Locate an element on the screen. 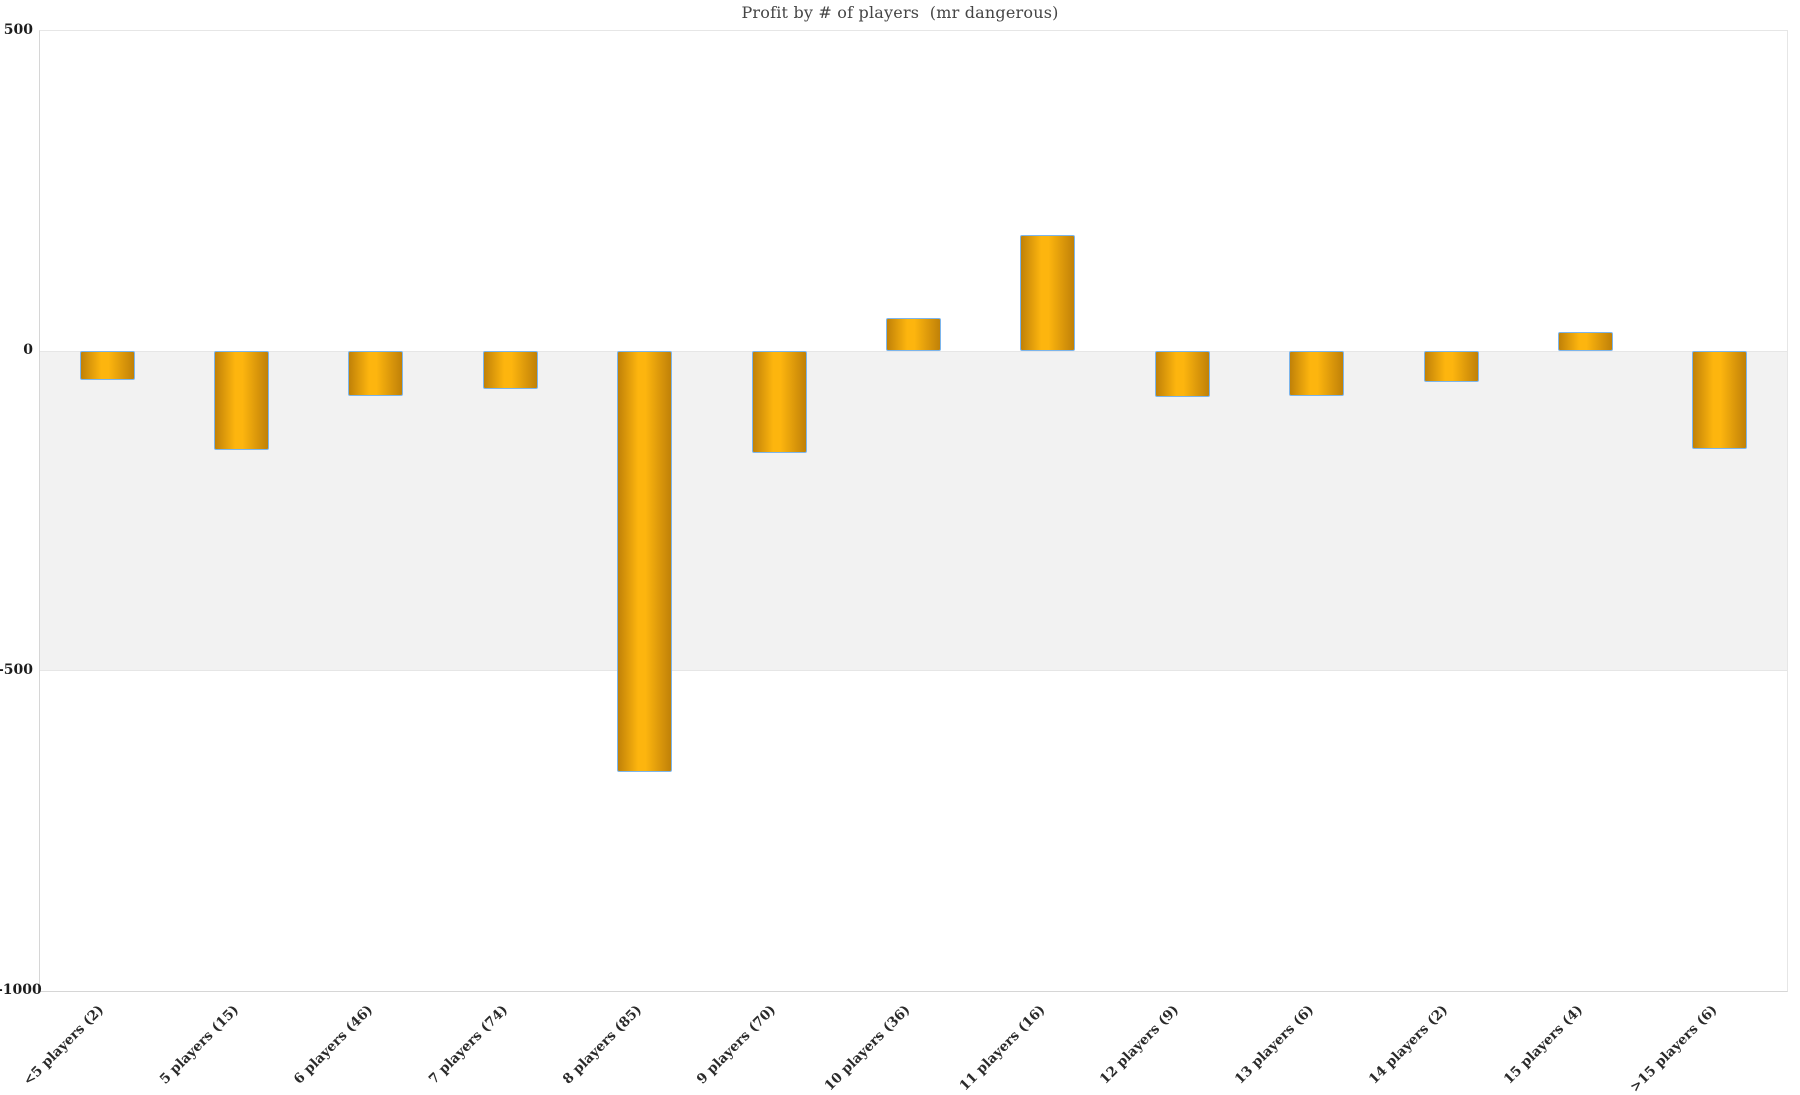  y-tick-label: -1000 is located at coordinates (21, 990).